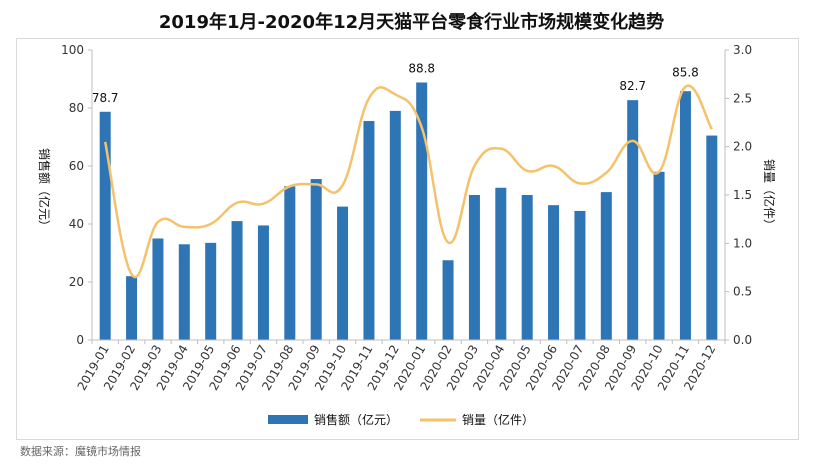 Image resolution: width=823 pixels, height=467 pixels. I want to click on data-label-2019-01: 78.7, so click(105, 98).